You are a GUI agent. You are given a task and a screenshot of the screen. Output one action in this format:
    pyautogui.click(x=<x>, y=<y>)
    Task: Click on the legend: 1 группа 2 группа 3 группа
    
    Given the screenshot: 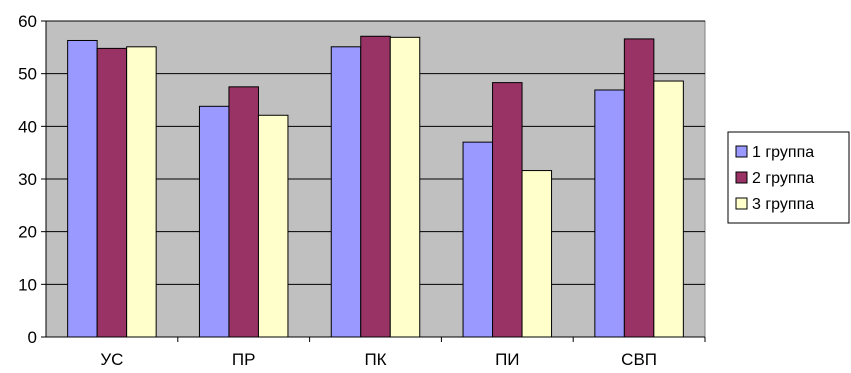 What is the action you would take?
    pyautogui.click(x=788, y=177)
    